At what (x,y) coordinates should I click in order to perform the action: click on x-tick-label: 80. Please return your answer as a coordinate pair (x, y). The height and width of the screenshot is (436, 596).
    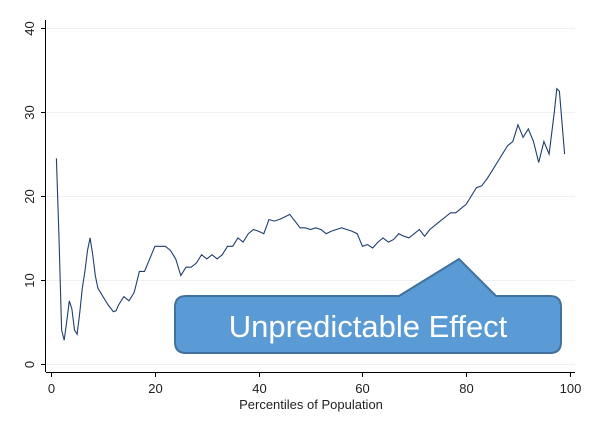
    Looking at the image, I should click on (466, 388).